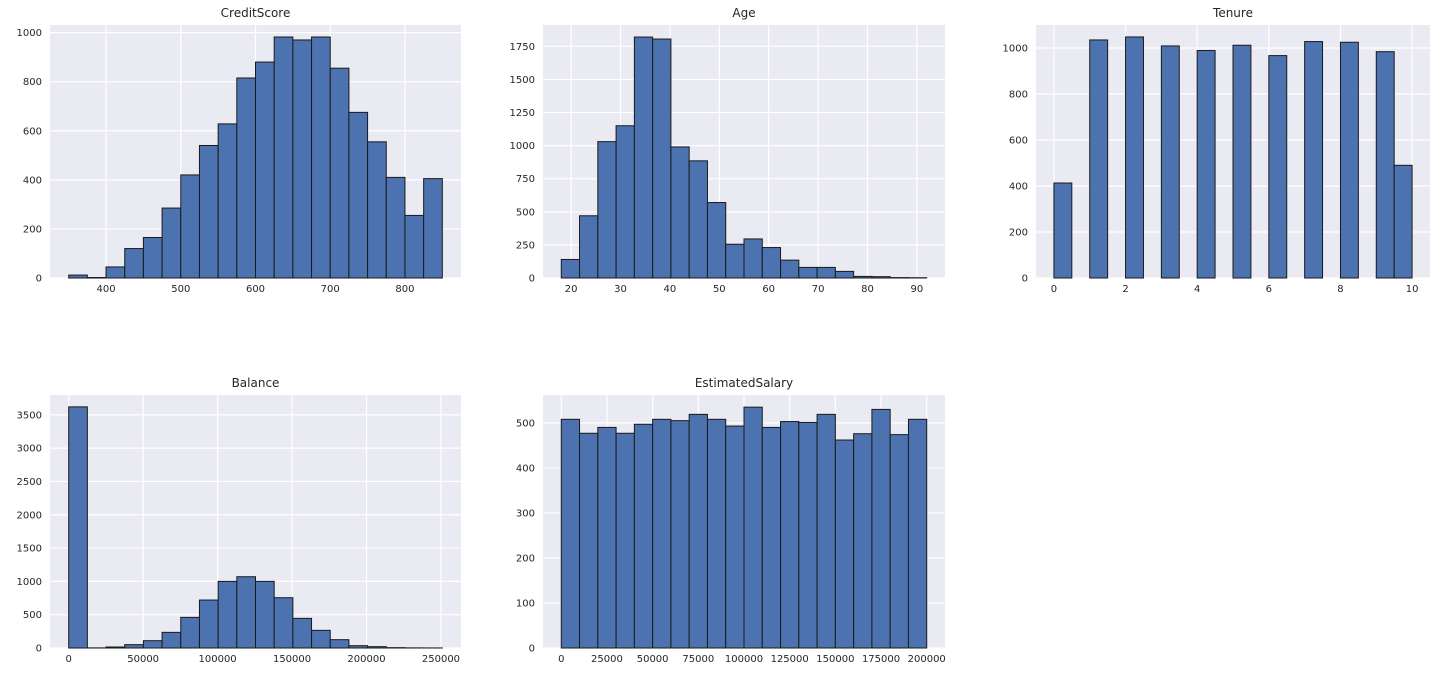 This screenshot has width=1455, height=676. I want to click on x-tick-label: 8, so click(1340, 289).